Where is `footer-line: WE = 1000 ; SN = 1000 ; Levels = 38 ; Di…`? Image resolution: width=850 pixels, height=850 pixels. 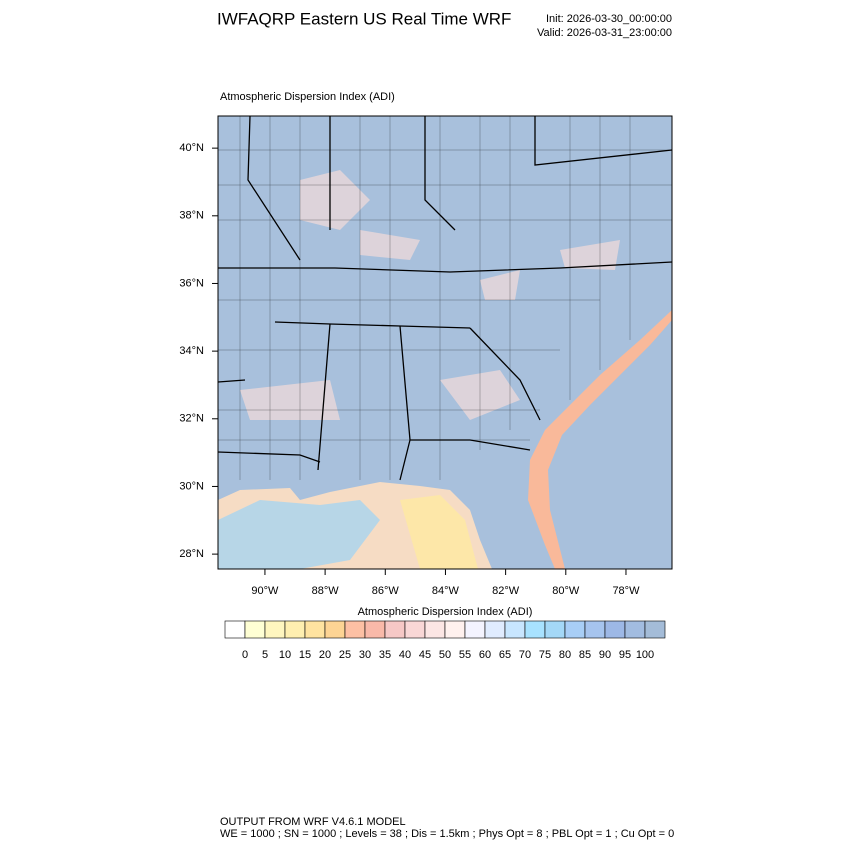
footer-line: WE = 1000 ; SN = 1000 ; Levels = 38 ; Di… is located at coordinates (447, 834).